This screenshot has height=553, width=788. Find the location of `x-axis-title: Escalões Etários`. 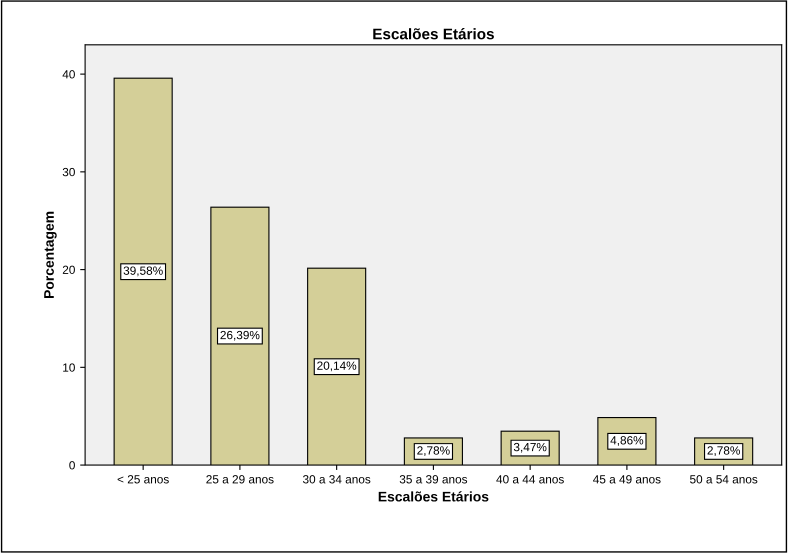

x-axis-title: Escalões Etários is located at coordinates (433, 496).